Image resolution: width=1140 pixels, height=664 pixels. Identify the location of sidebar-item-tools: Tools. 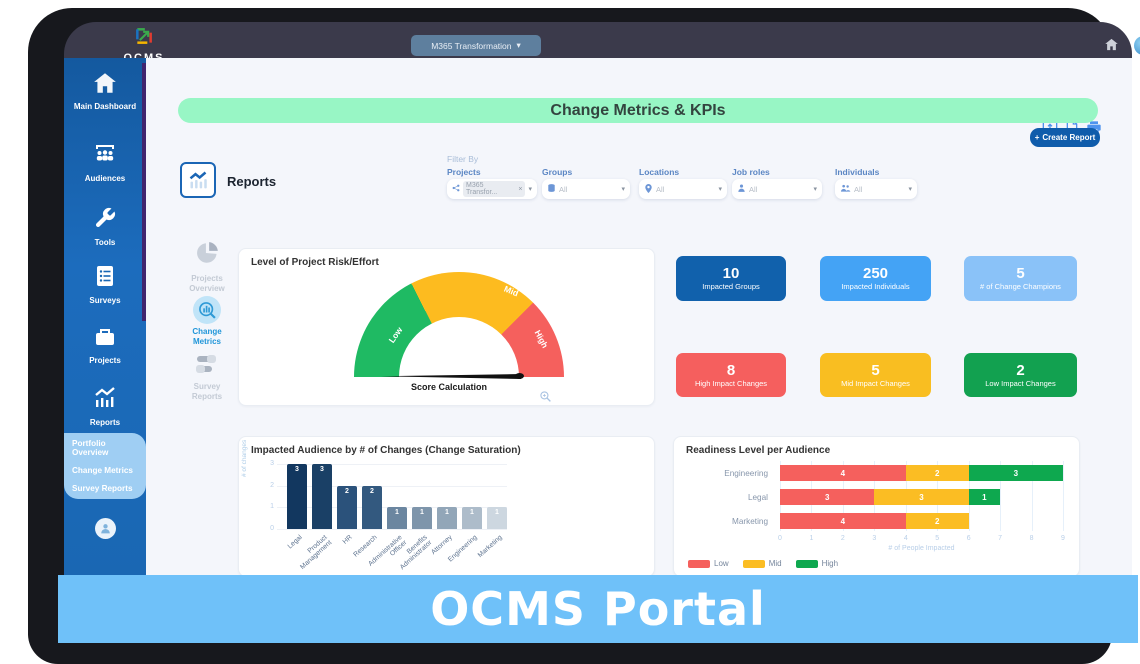
(105, 227).